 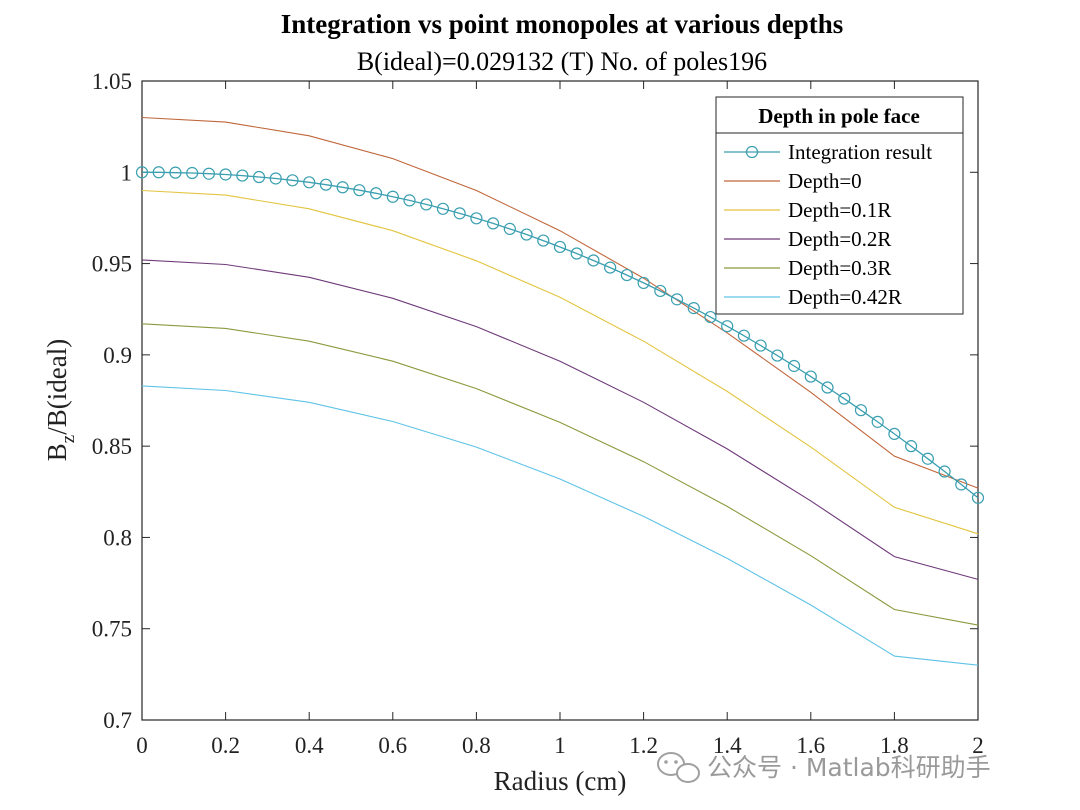 I want to click on y-tick-label: 0.7, so click(x=117, y=720).